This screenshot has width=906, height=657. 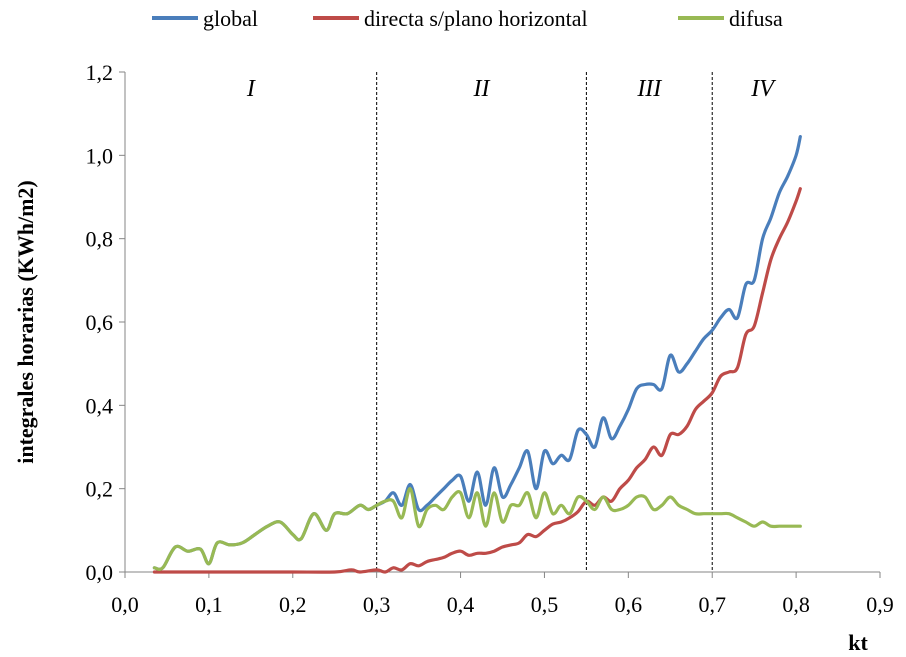 I want to click on legend-label-directa: directa s/plano horizontal, so click(x=476, y=18).